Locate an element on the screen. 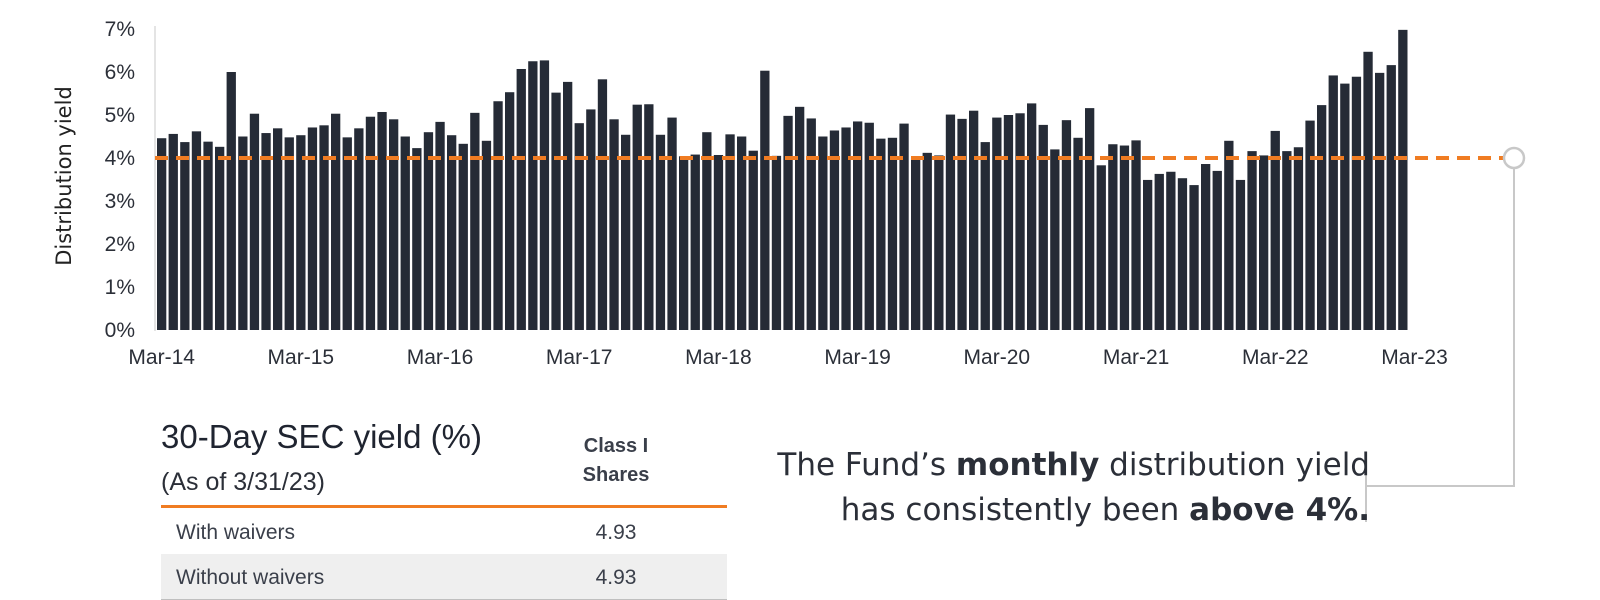 This screenshot has width=1600, height=600. table-header-rule is located at coordinates (444, 506).